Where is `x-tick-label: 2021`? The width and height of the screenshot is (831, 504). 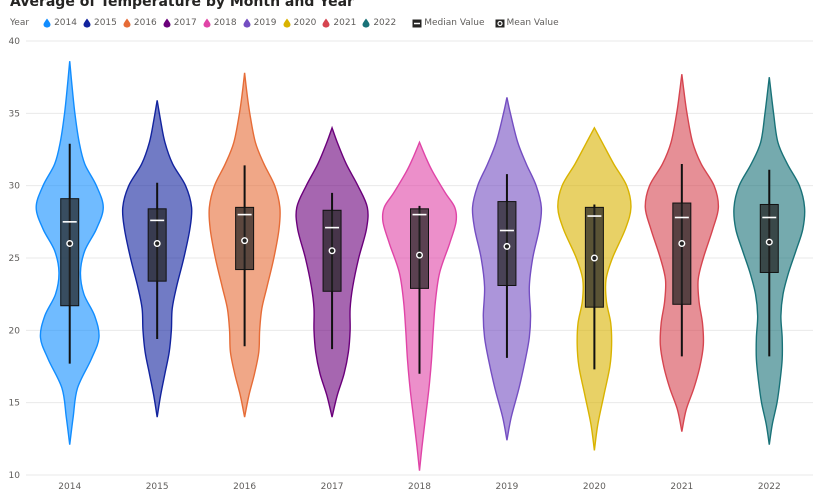
x-tick-label: 2021 is located at coordinates (681, 487).